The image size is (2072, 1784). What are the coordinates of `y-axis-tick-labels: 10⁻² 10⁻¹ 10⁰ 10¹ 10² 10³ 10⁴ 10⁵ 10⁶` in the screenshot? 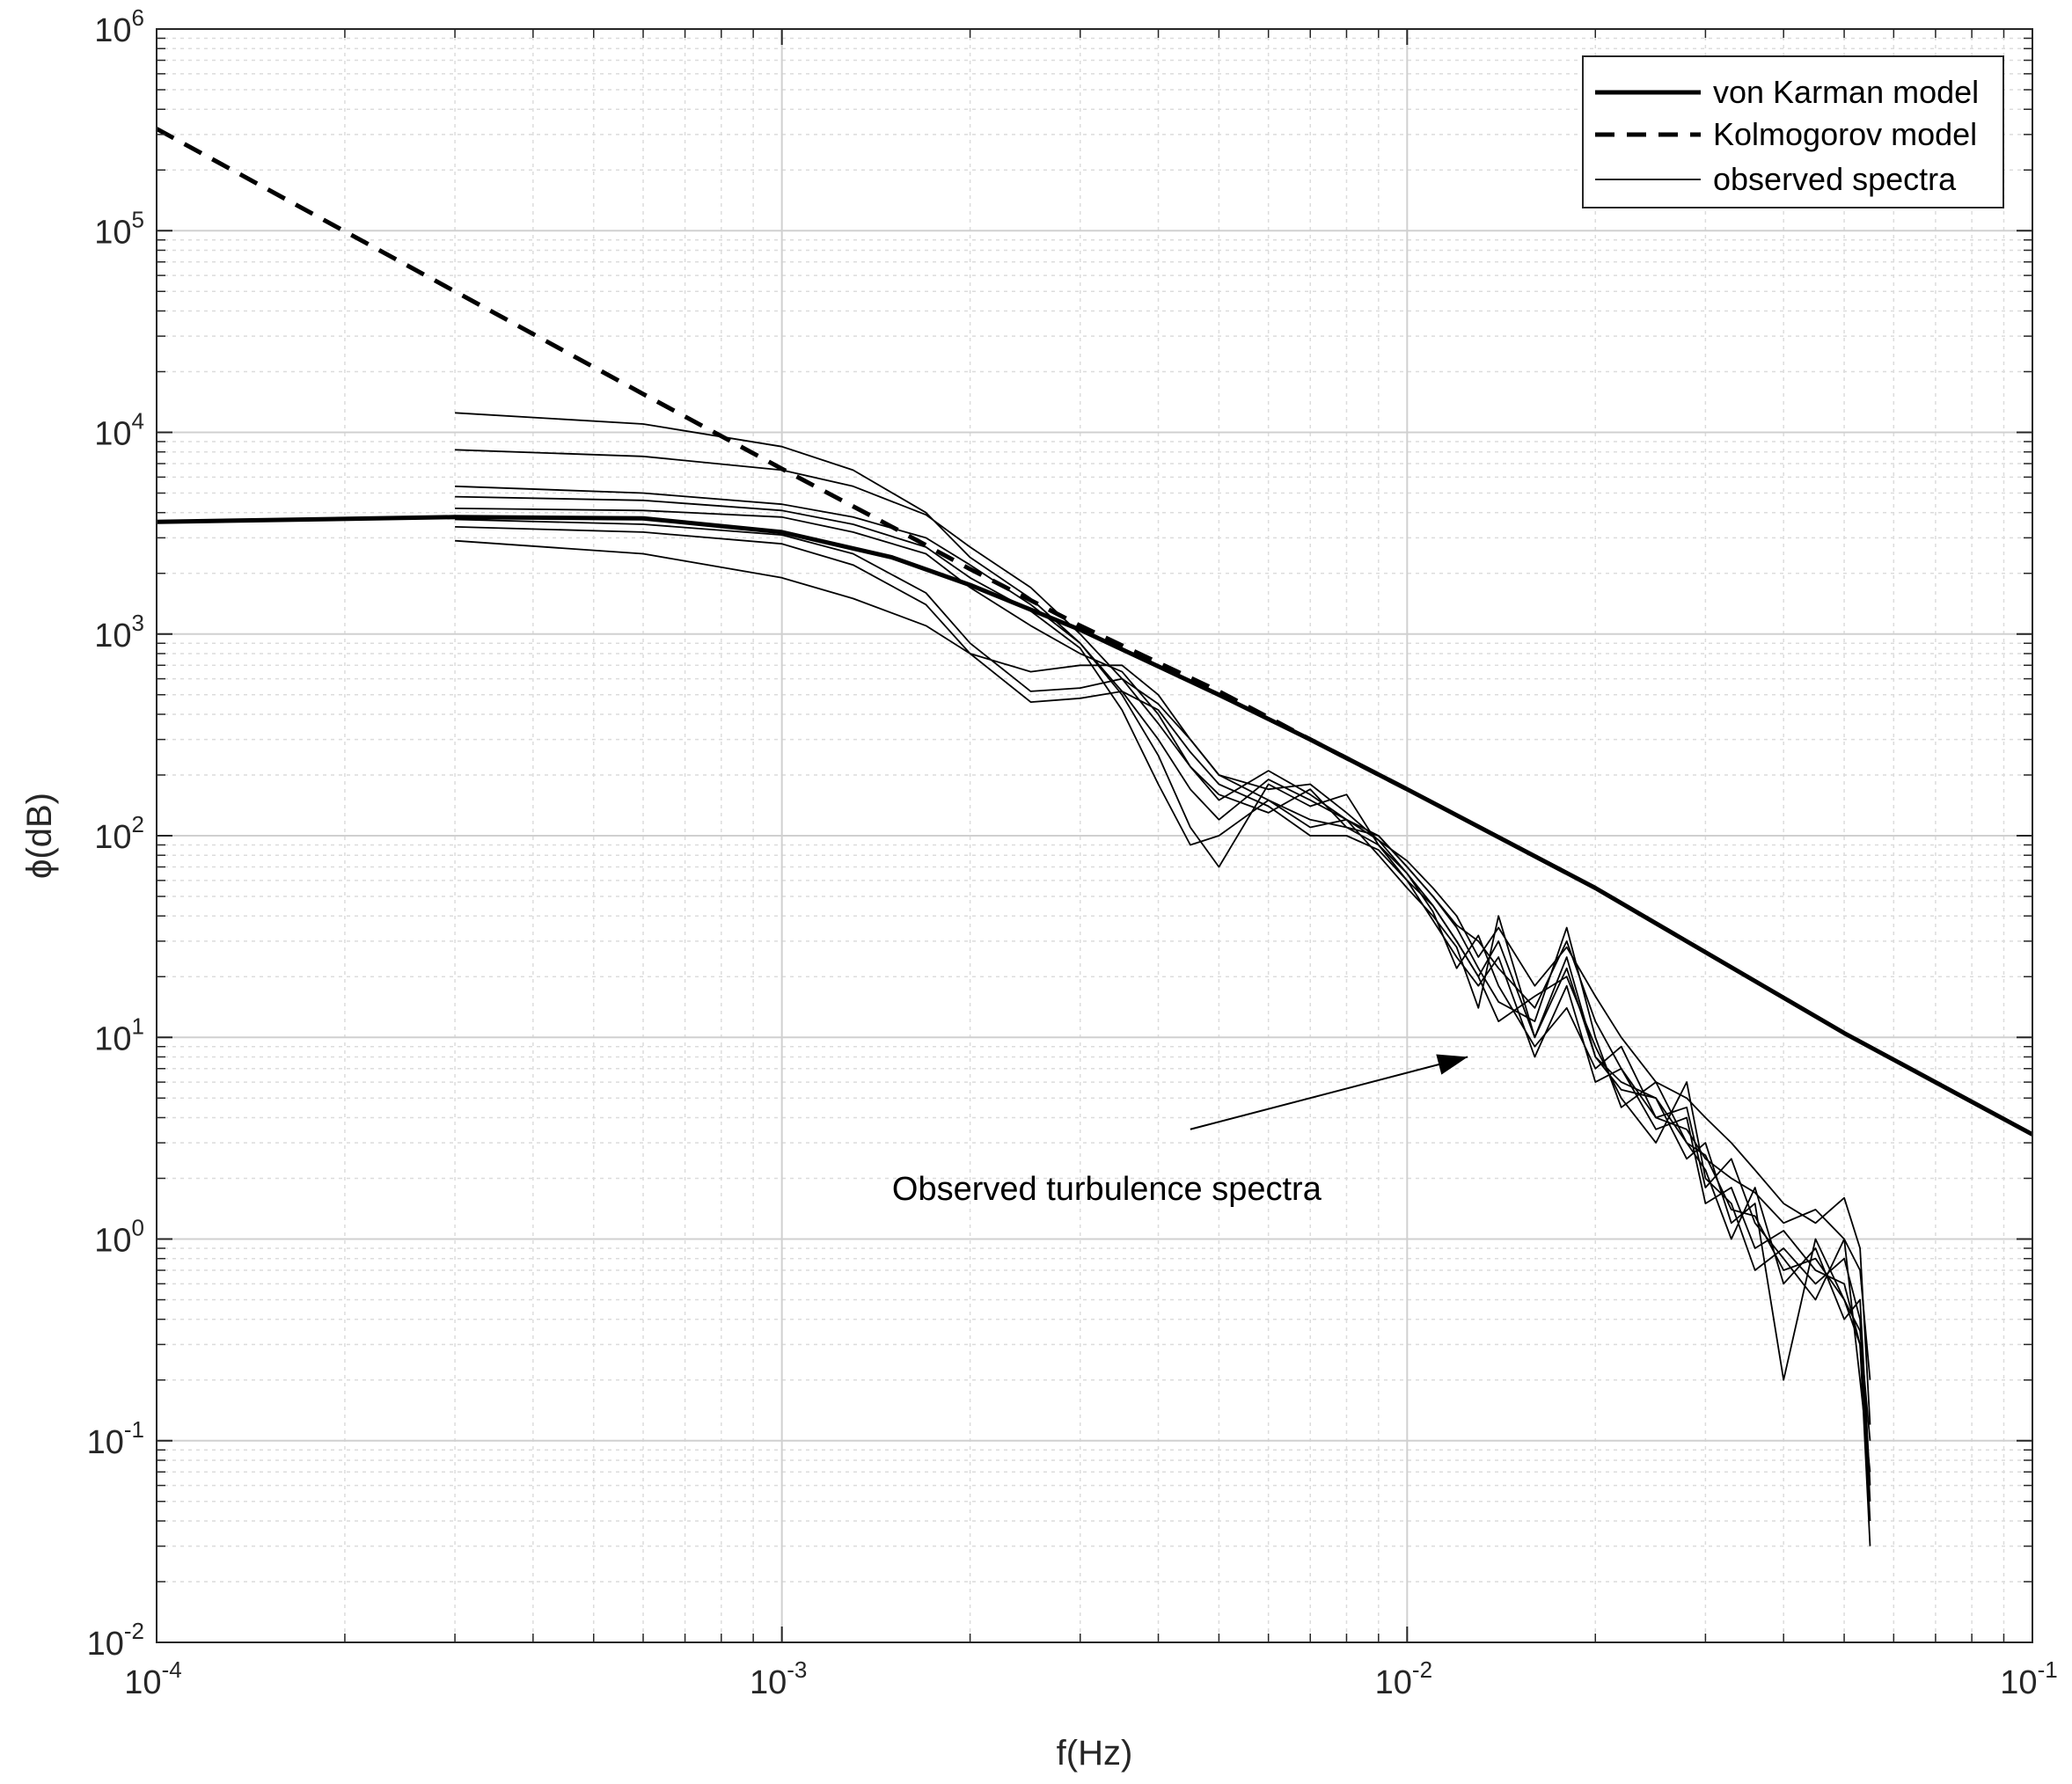 It's located at (115, 833).